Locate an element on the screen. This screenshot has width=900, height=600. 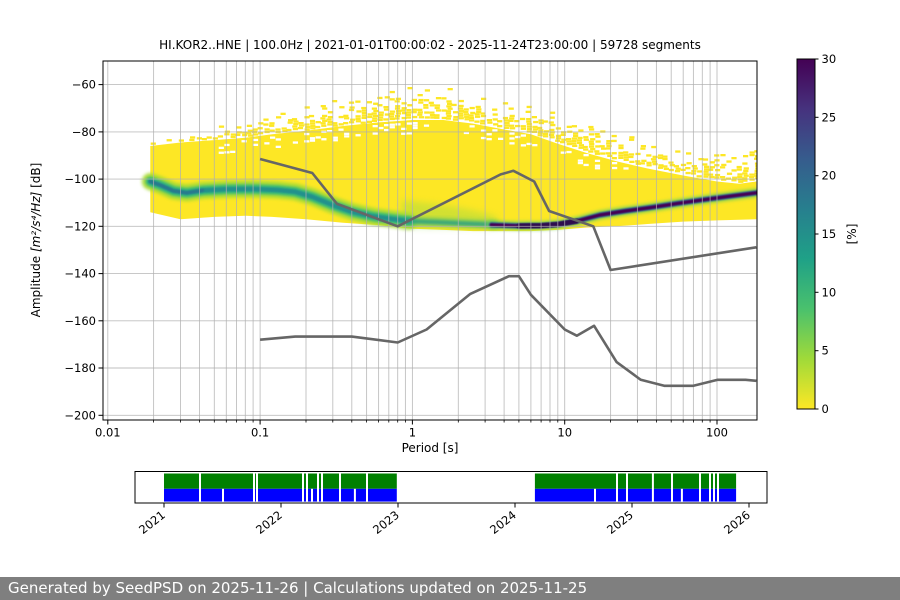
y-tick-label: −60 is located at coordinates (84, 85).